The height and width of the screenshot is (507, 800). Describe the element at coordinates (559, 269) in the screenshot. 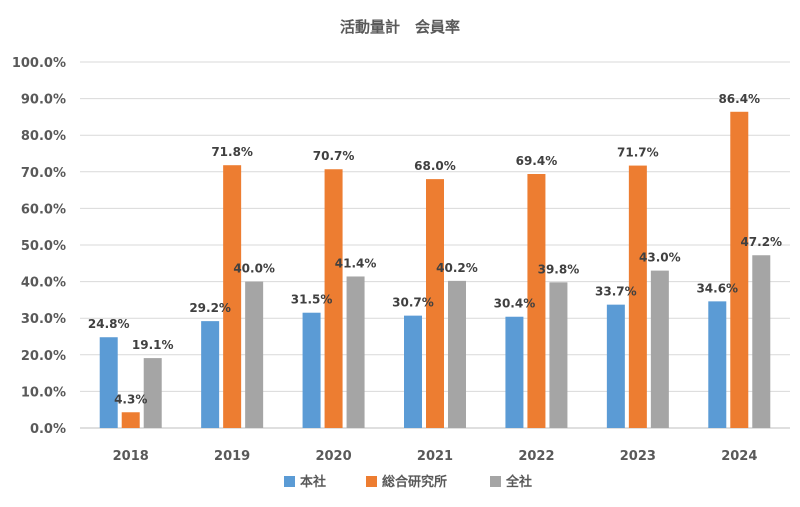

I see `data-label: 39.8%` at that location.